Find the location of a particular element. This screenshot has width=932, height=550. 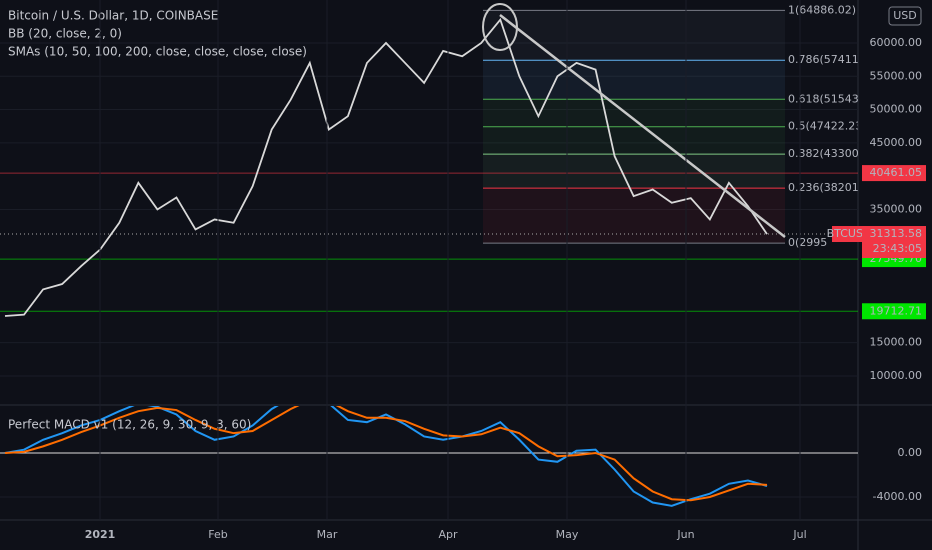

fib-label: 1(64886.02) is located at coordinates (822, 9).